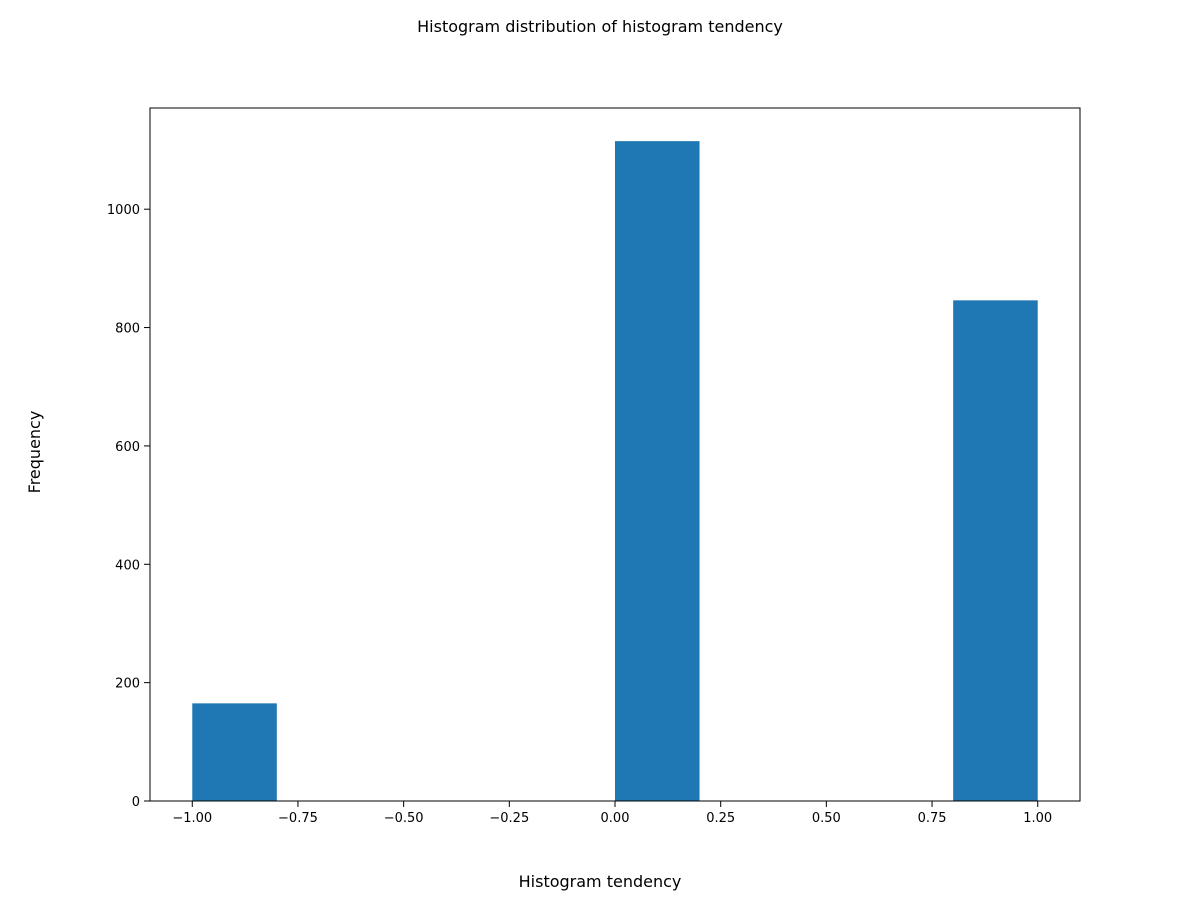 The height and width of the screenshot is (900, 1200). I want to click on x-tick-label: 0.75, so click(932, 818).